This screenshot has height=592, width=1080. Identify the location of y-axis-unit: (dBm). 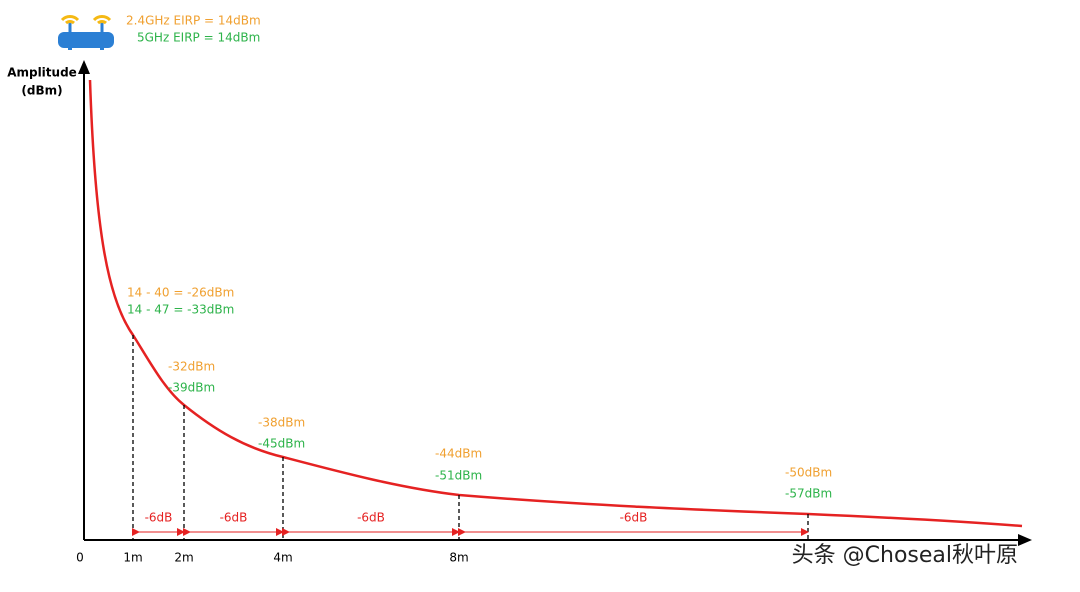
(41, 91).